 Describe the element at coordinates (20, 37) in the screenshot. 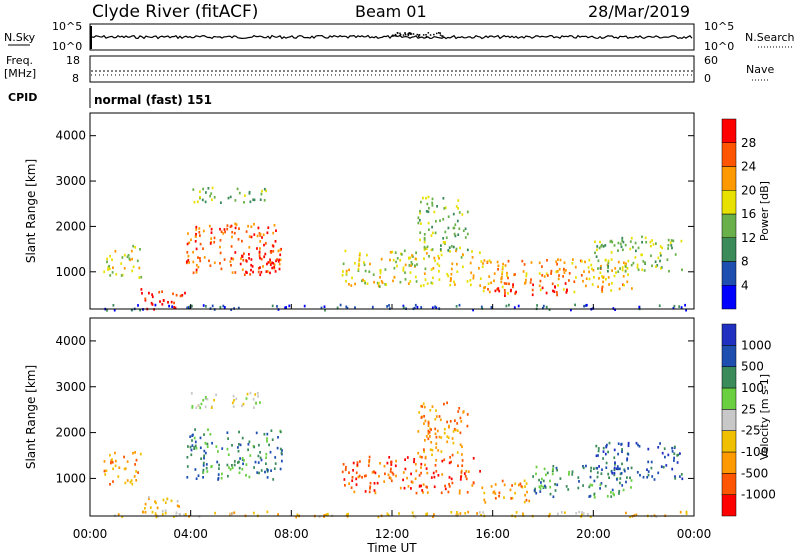

I see `nsky-label: N.Sky` at that location.